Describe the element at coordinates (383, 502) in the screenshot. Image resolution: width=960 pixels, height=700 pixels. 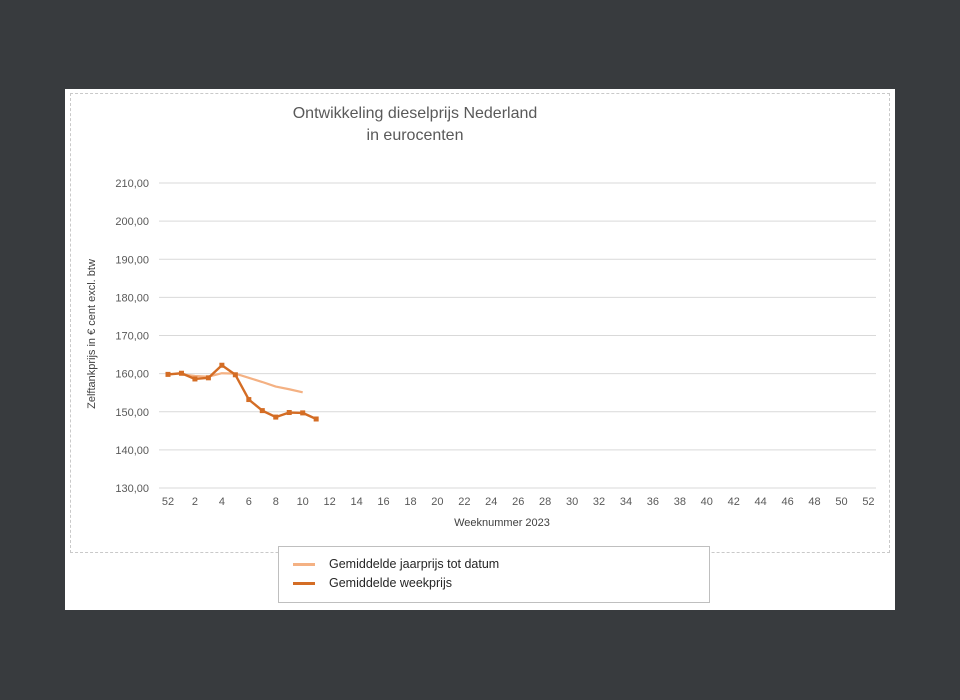
I see `x-tick-label: 16` at that location.